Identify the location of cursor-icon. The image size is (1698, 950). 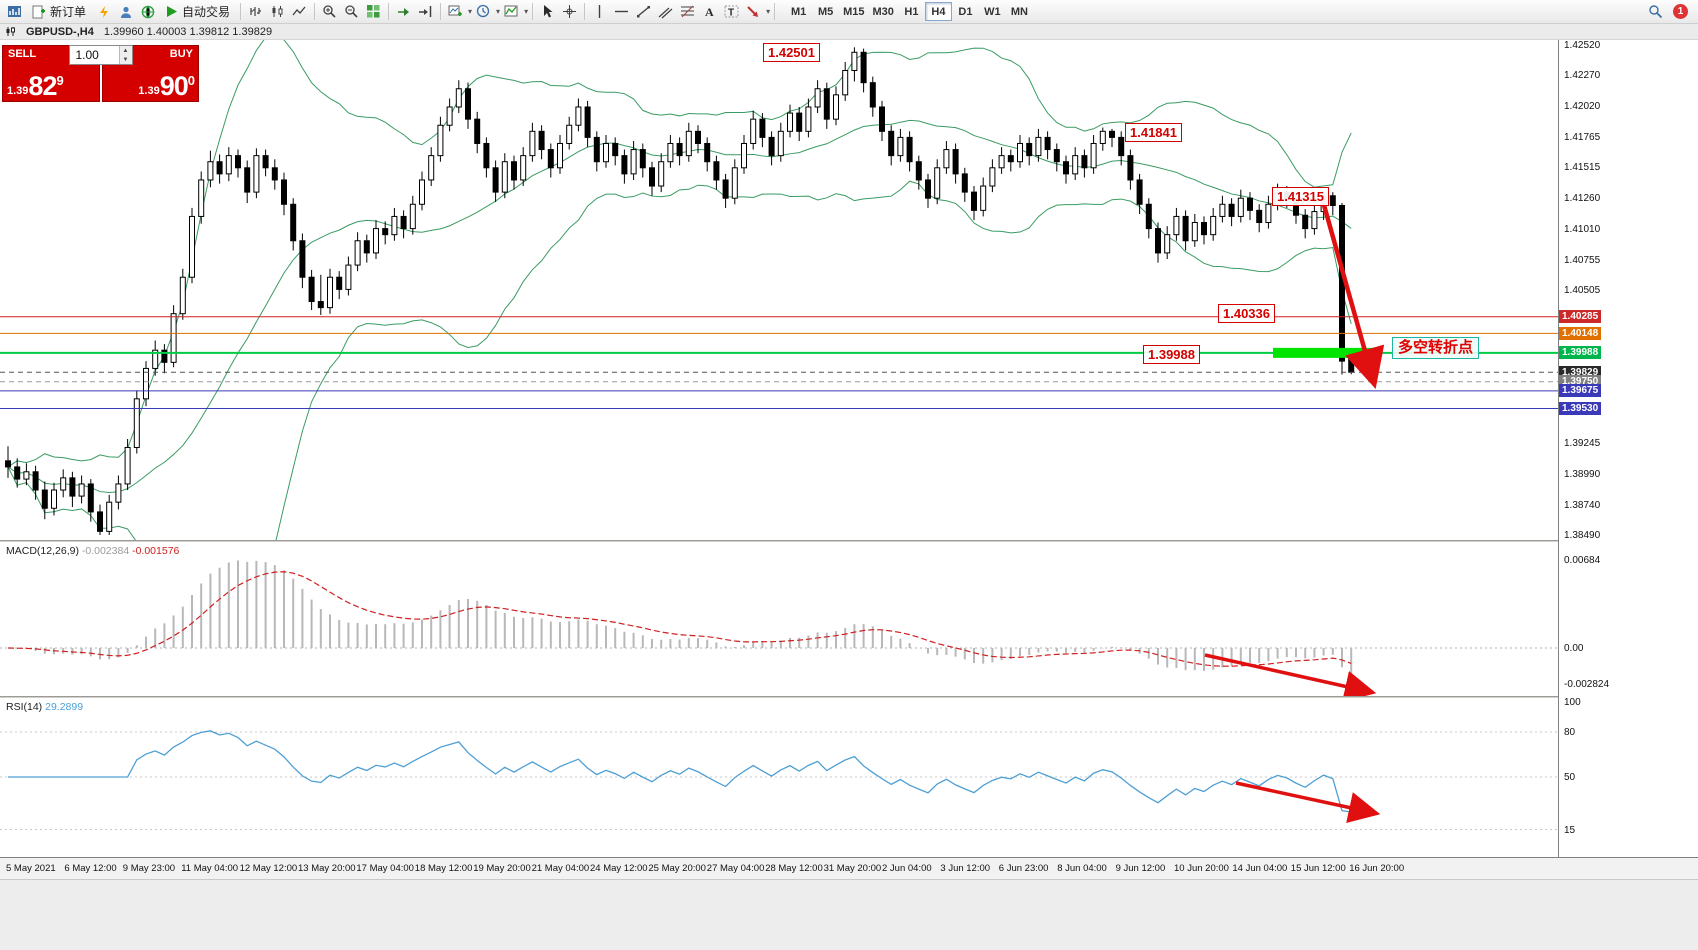
(547, 12).